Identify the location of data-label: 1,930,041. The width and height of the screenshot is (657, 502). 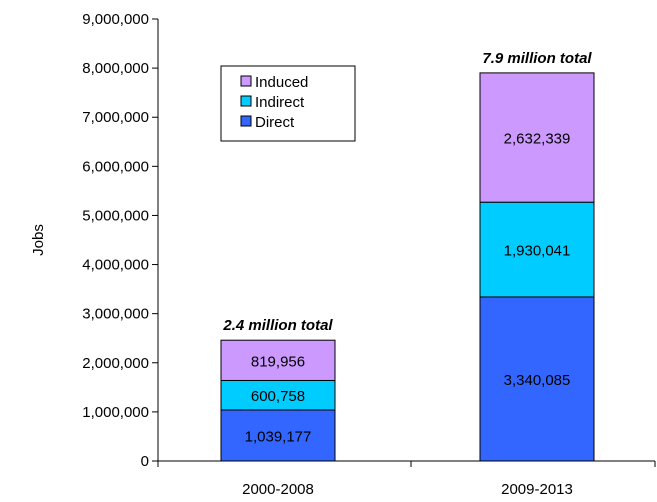
(537, 251).